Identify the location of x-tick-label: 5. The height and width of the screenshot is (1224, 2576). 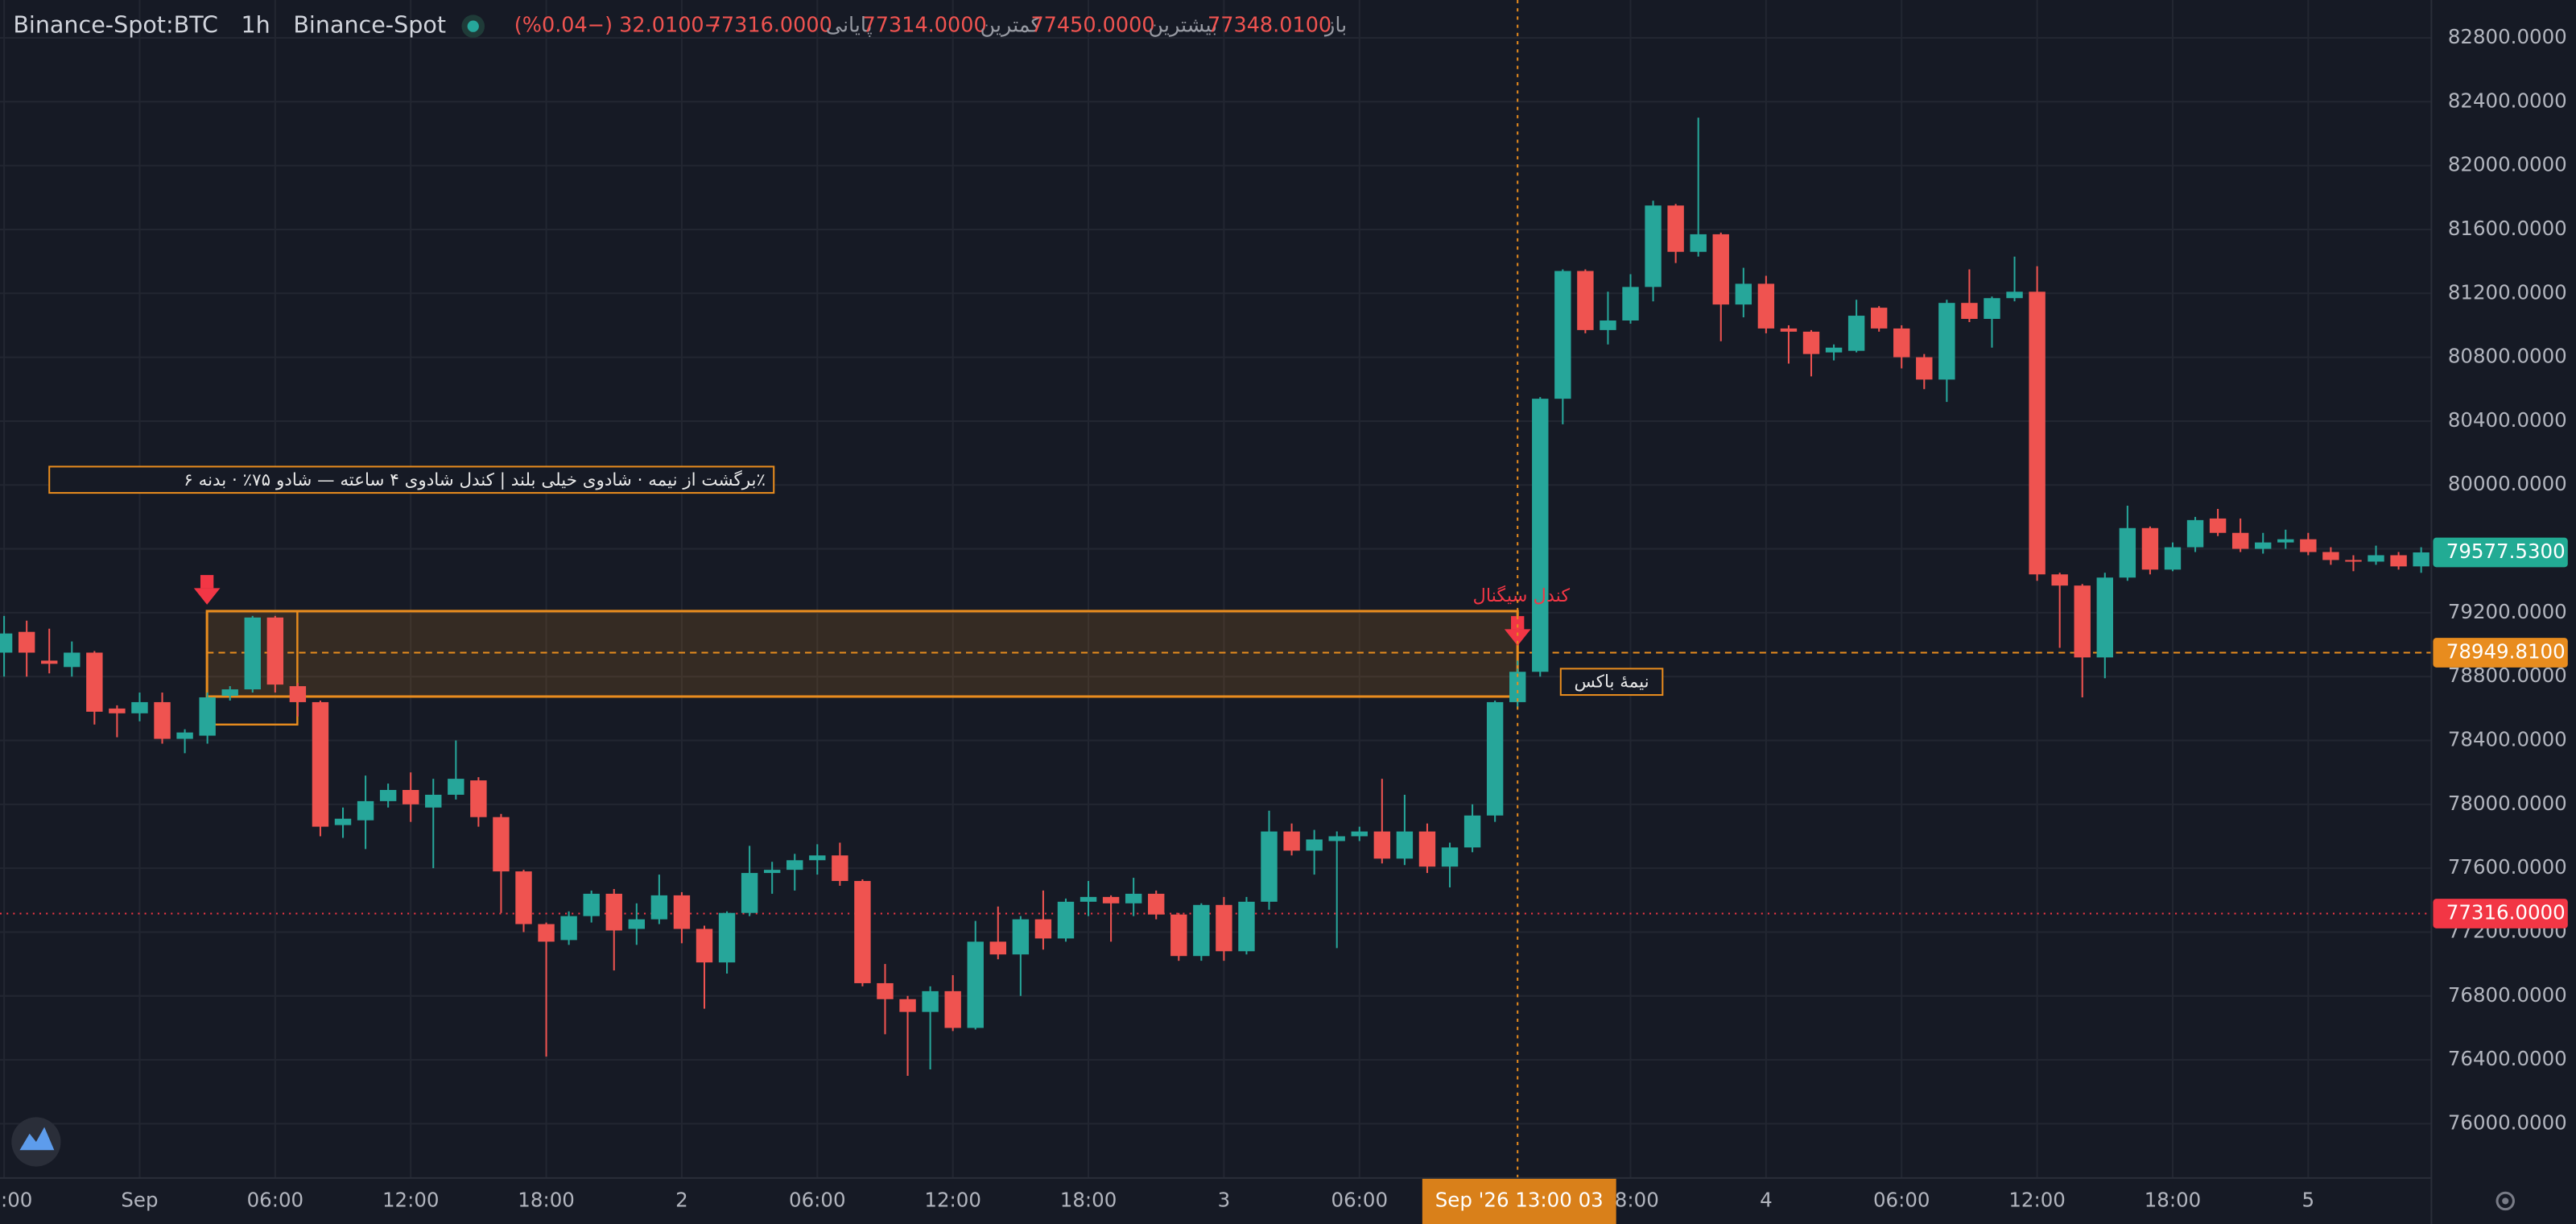
(2308, 1199).